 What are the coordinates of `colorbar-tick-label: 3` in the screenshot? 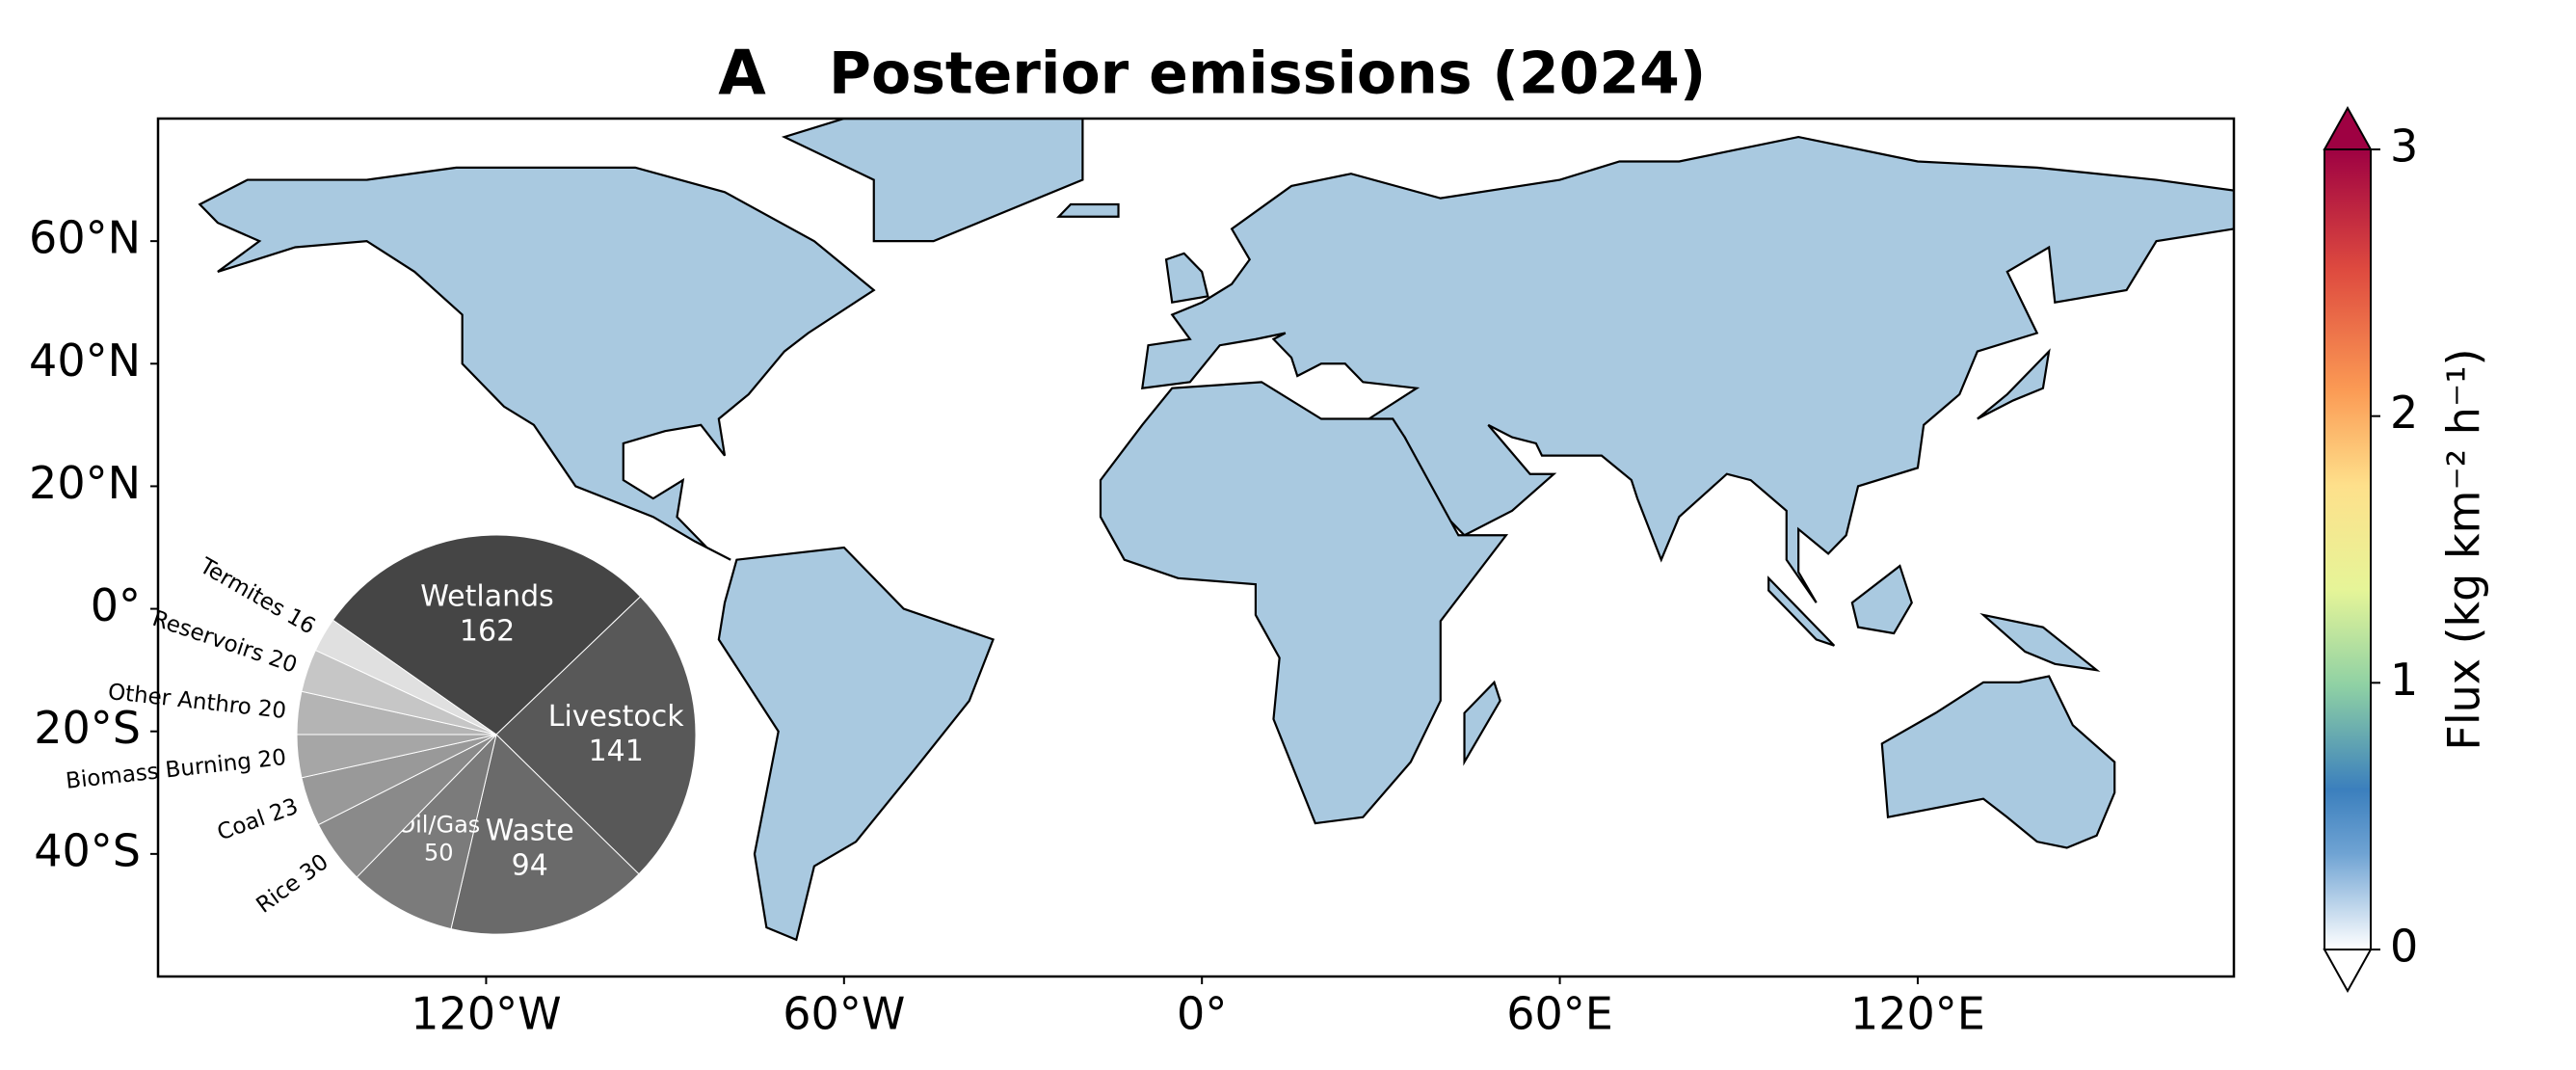 It's located at (2404, 146).